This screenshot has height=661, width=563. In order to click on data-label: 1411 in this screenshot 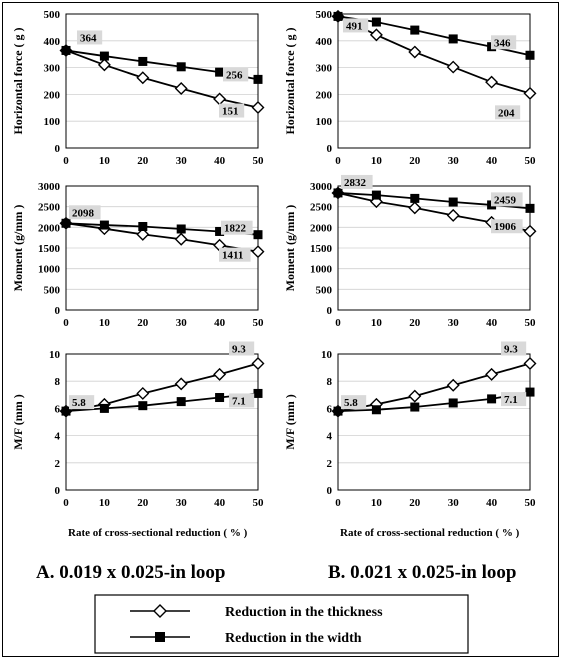, I will do `click(232, 256)`.